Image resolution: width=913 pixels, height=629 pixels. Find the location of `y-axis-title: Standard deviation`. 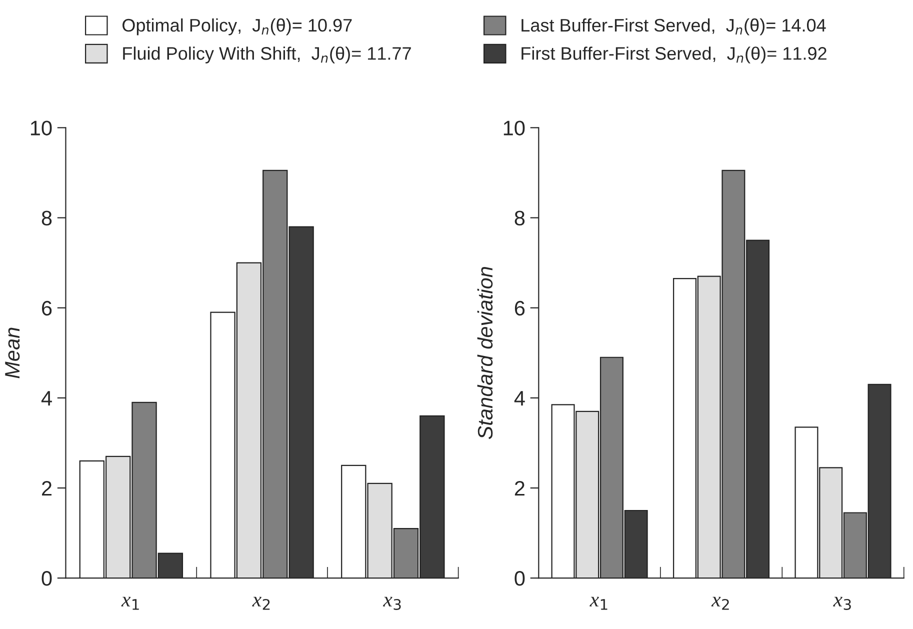

y-axis-title: Standard deviation is located at coordinates (485, 353).